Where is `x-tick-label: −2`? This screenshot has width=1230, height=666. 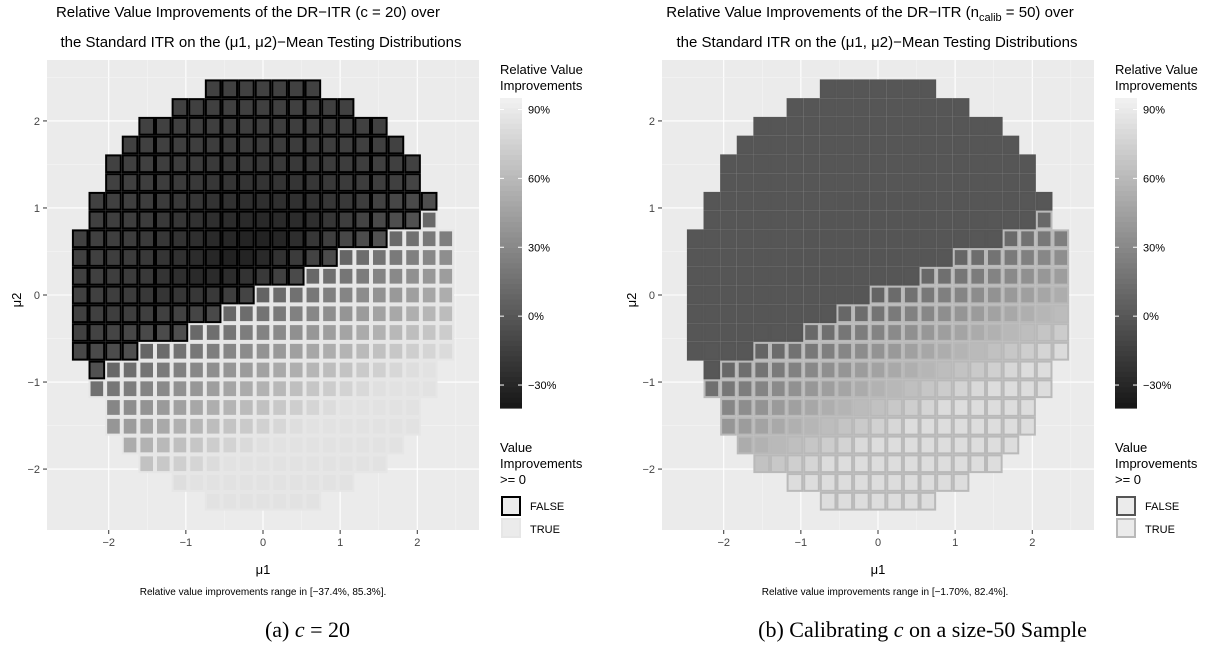
x-tick-label: −2 is located at coordinates (108, 543).